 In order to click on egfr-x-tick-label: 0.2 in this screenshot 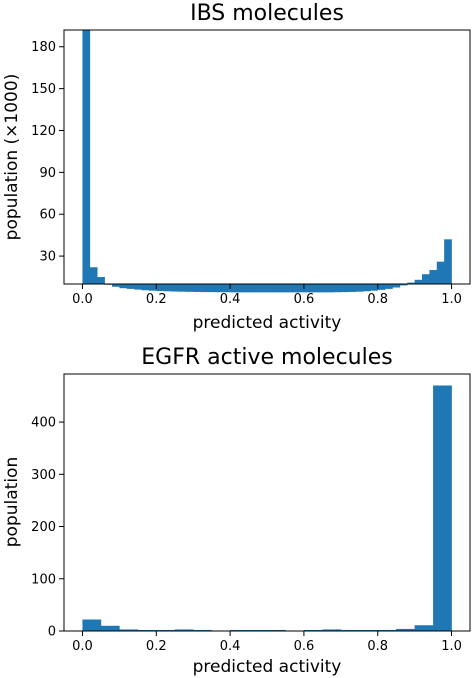, I will do `click(156, 646)`.